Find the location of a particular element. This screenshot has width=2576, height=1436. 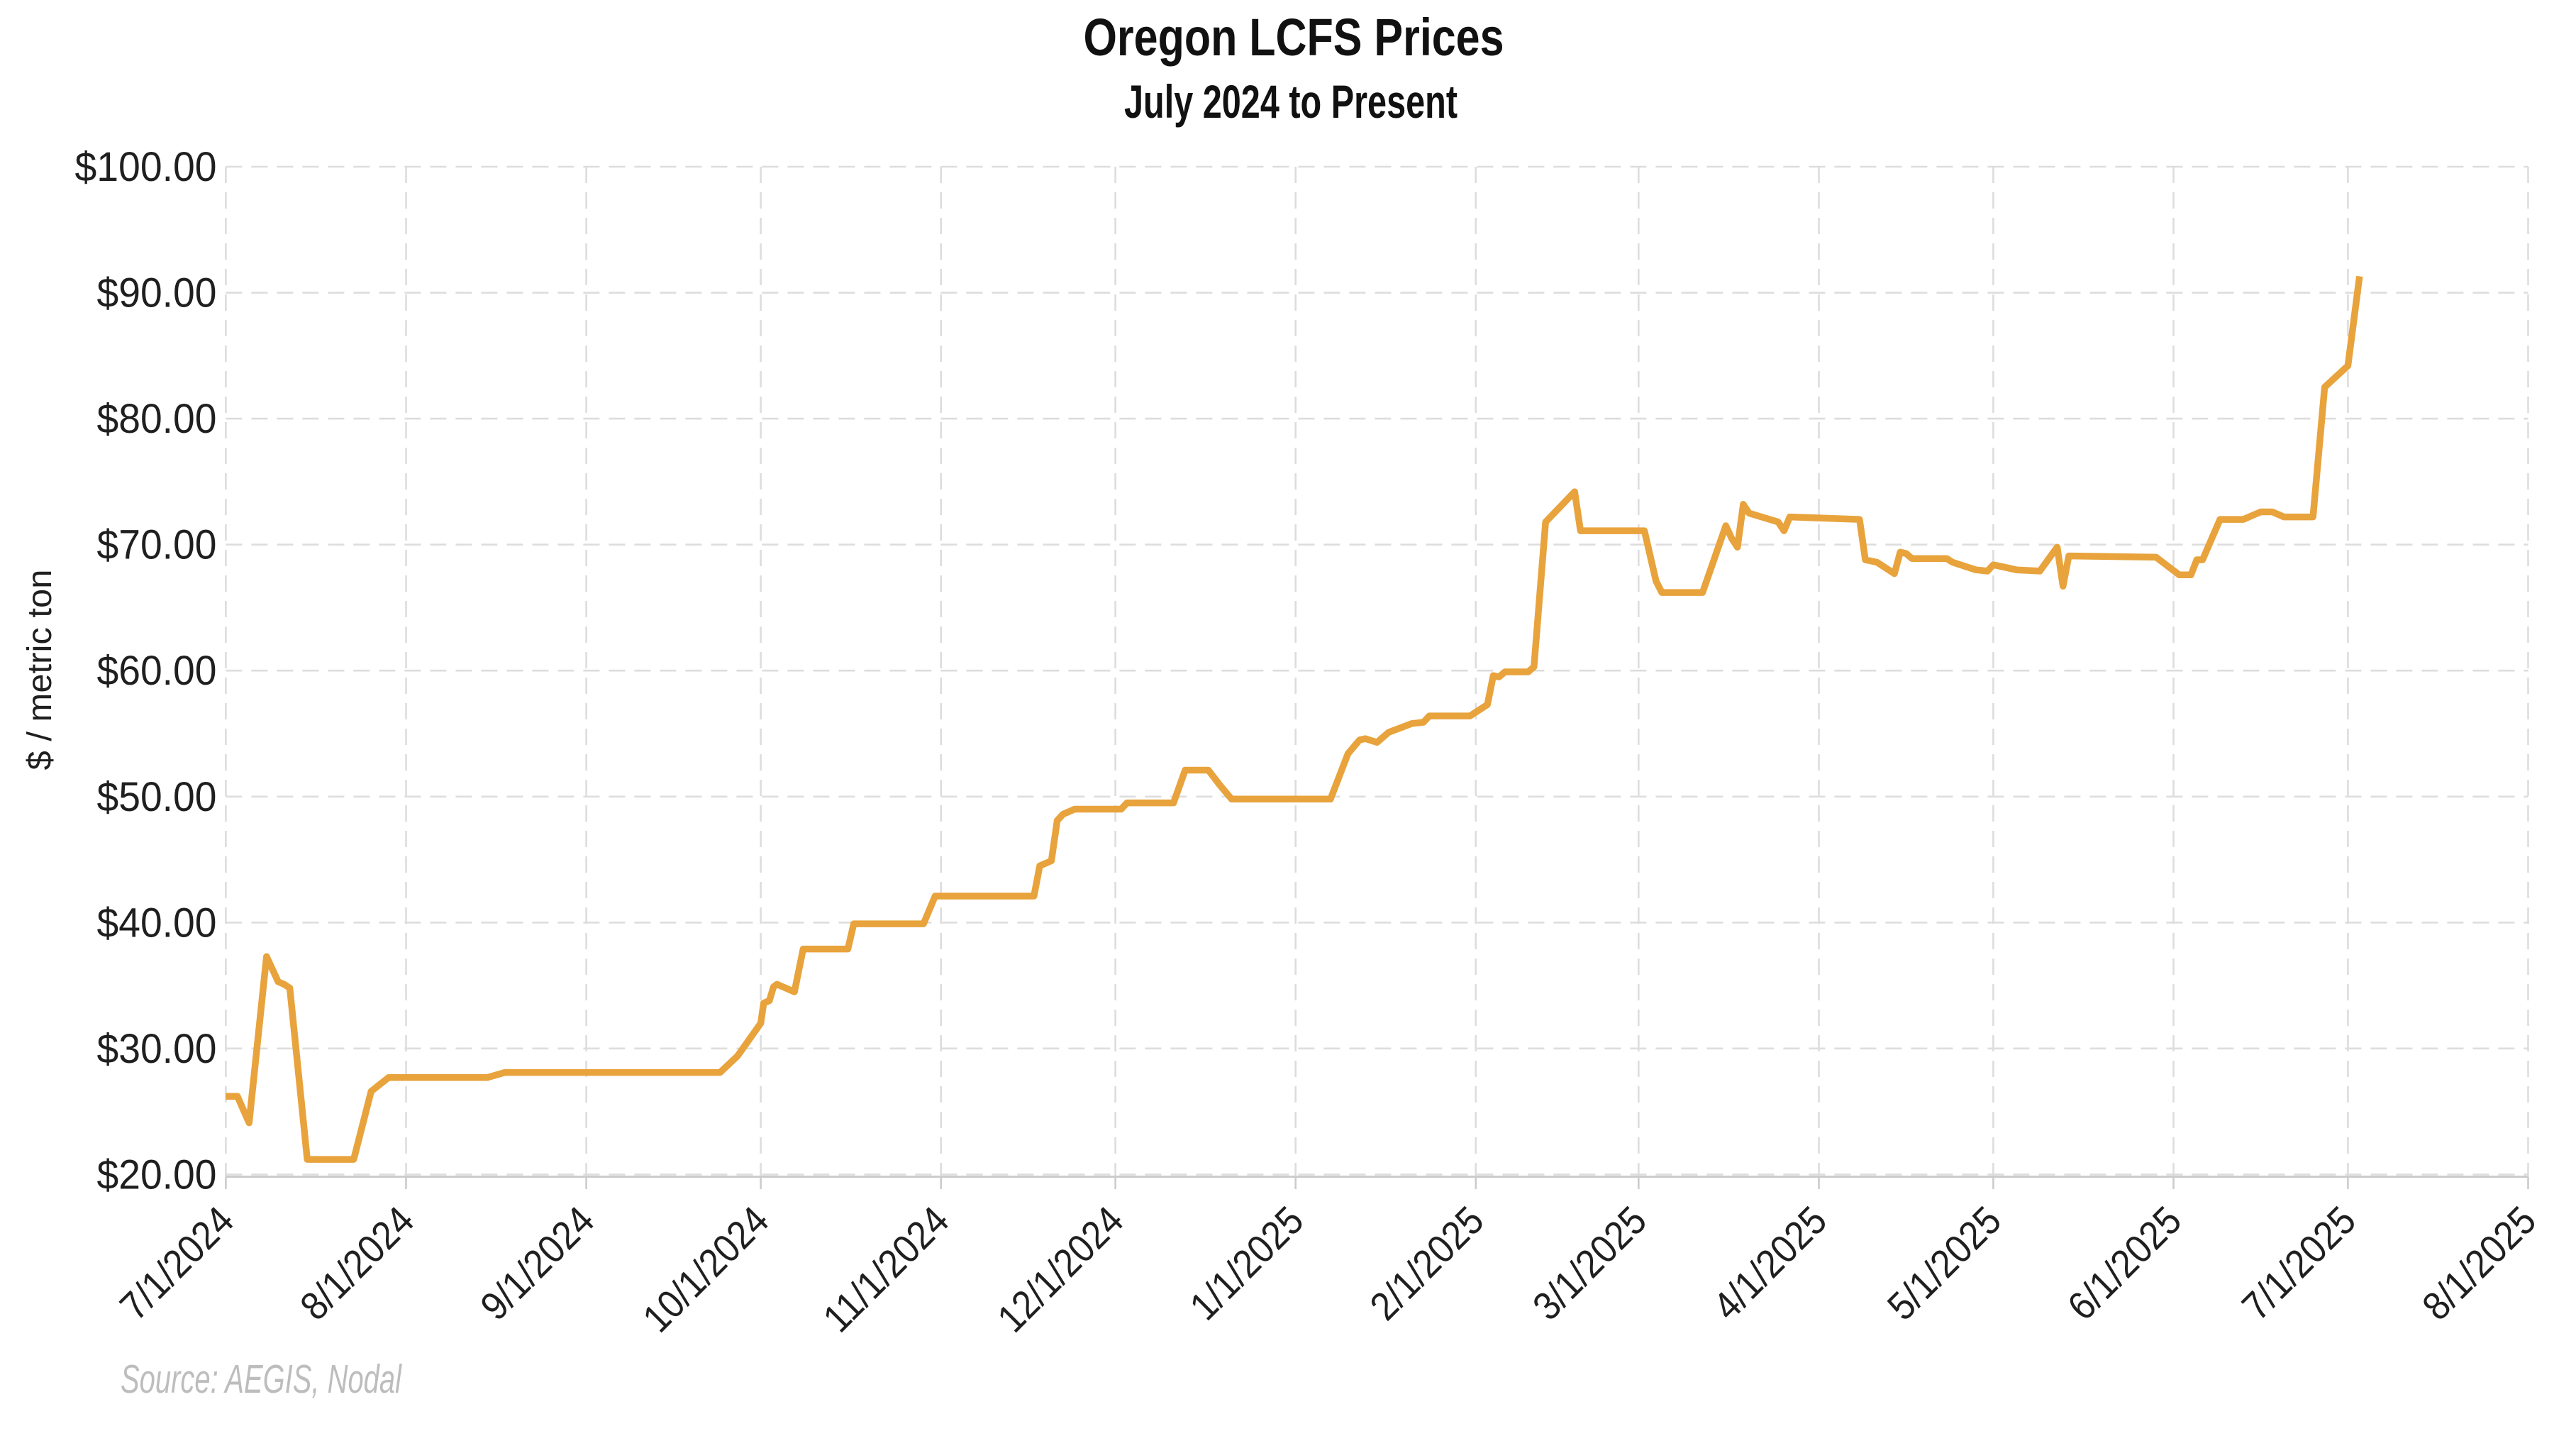

svg-text: Oregon LCFS Prices is located at coordinates (1294, 37).